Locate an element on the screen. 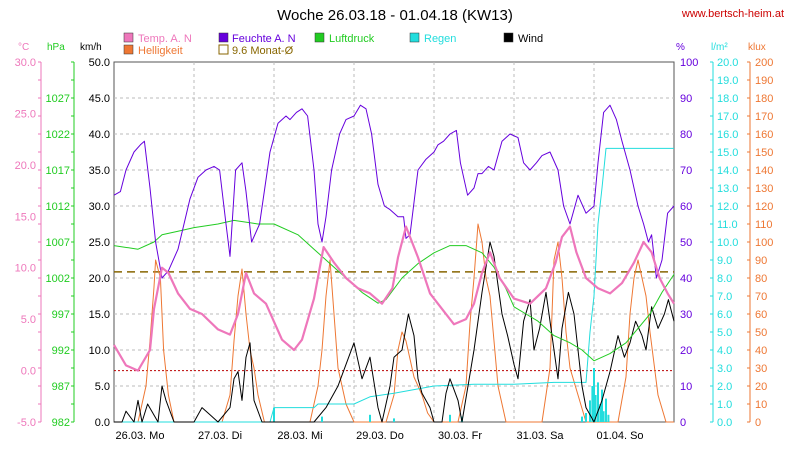 Image resolution: width=790 pixels, height=460 pixels. x-tick-label: 30.03. Fr is located at coordinates (460, 436).